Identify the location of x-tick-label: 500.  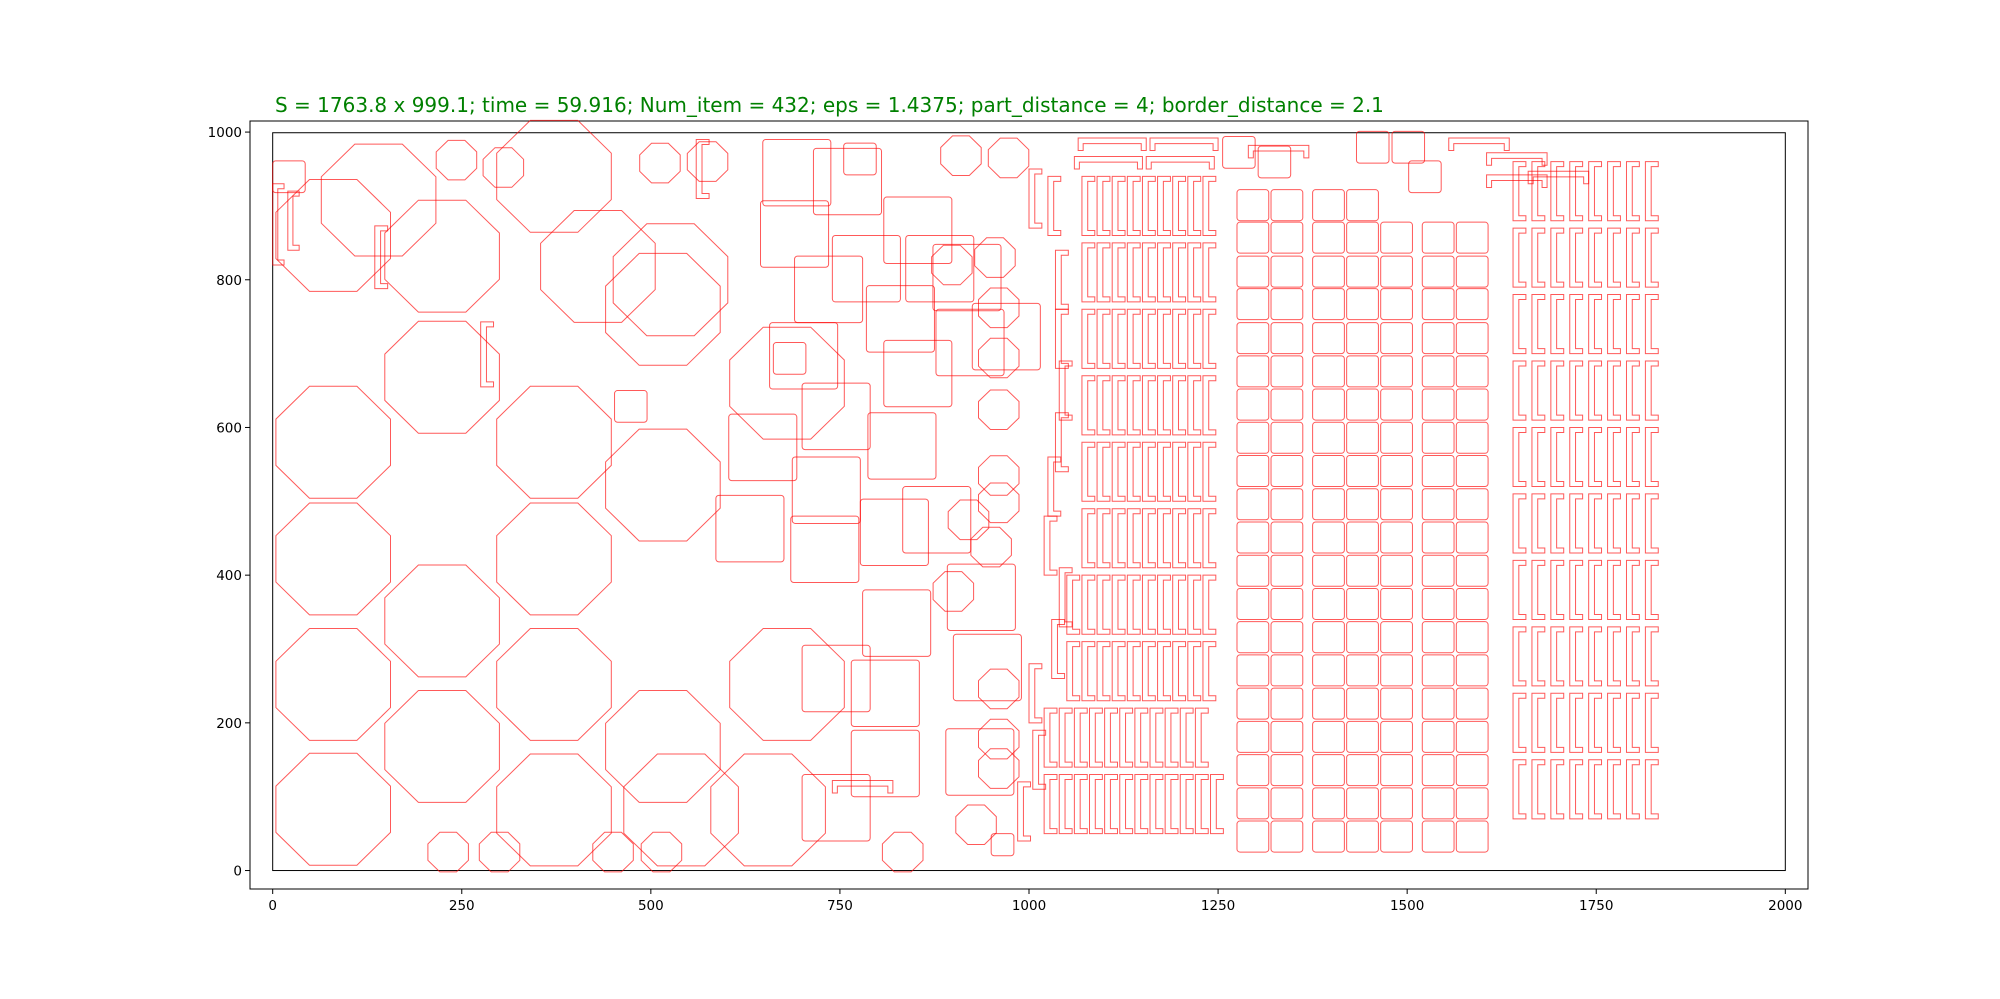
(651, 906).